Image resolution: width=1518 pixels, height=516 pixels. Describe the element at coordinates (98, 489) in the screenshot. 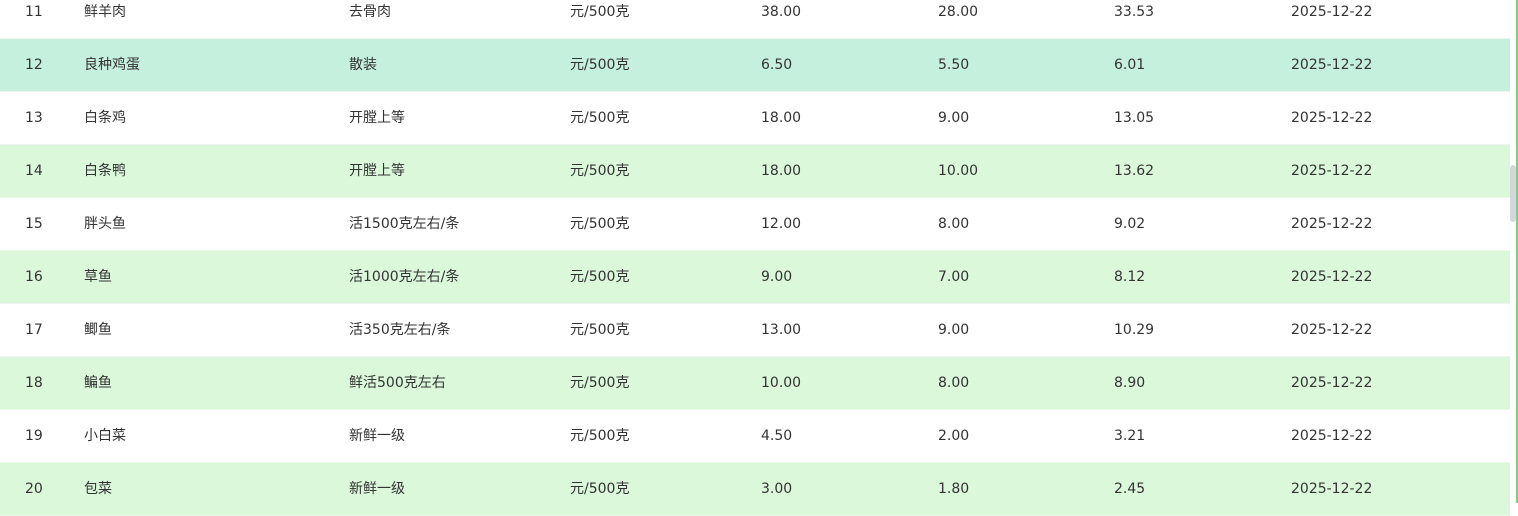

I see `product-name-cell: 包菜` at that location.